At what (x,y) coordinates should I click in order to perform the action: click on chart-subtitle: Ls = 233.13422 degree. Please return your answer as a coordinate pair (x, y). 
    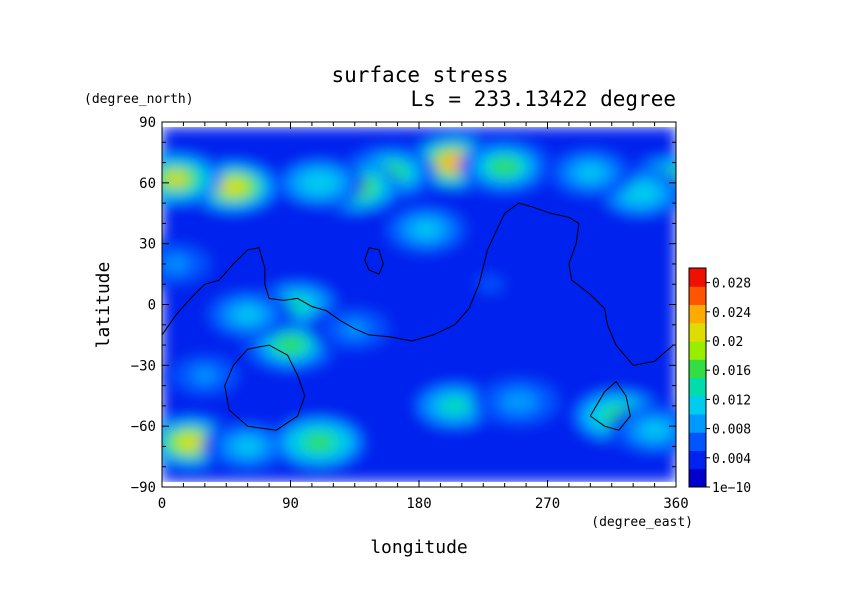
    Looking at the image, I should click on (543, 99).